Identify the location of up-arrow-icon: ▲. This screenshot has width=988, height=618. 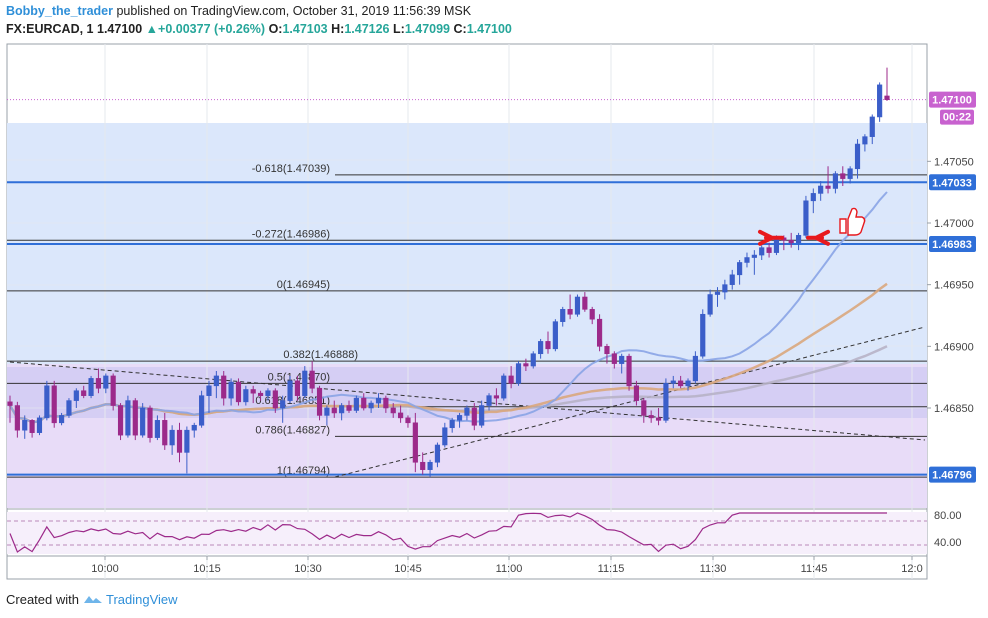
(152, 29).